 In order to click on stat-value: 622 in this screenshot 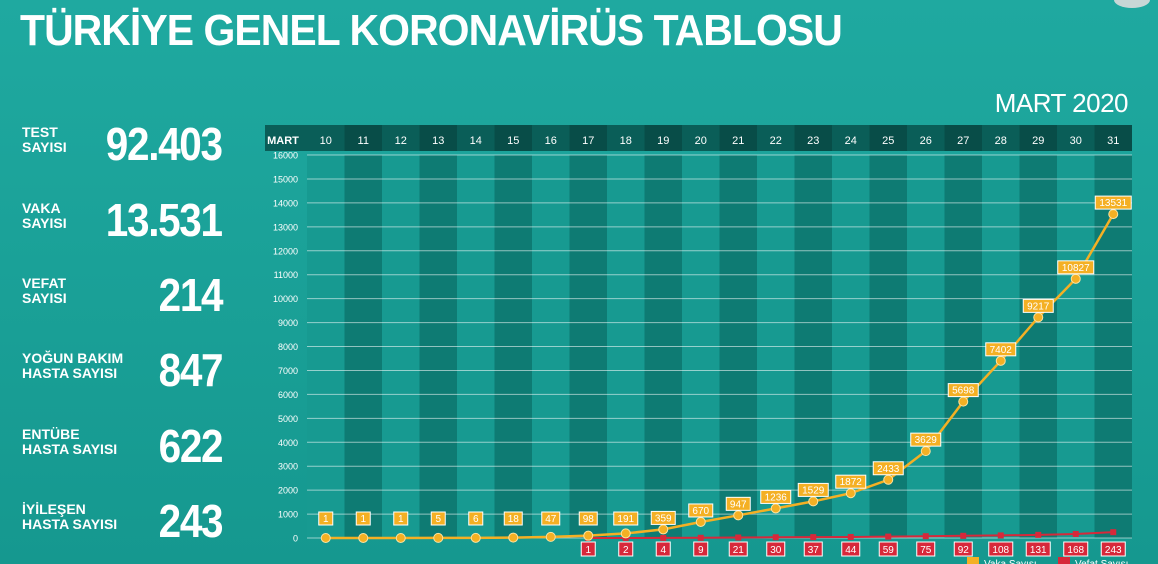, I will do `click(190, 446)`.